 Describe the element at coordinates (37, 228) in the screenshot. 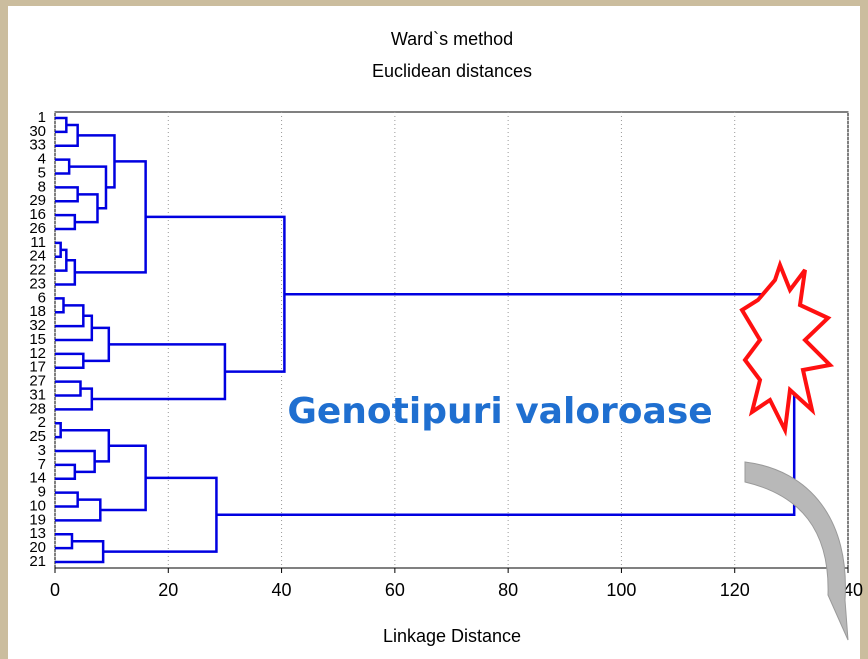

I see `leaf-label: 26` at that location.